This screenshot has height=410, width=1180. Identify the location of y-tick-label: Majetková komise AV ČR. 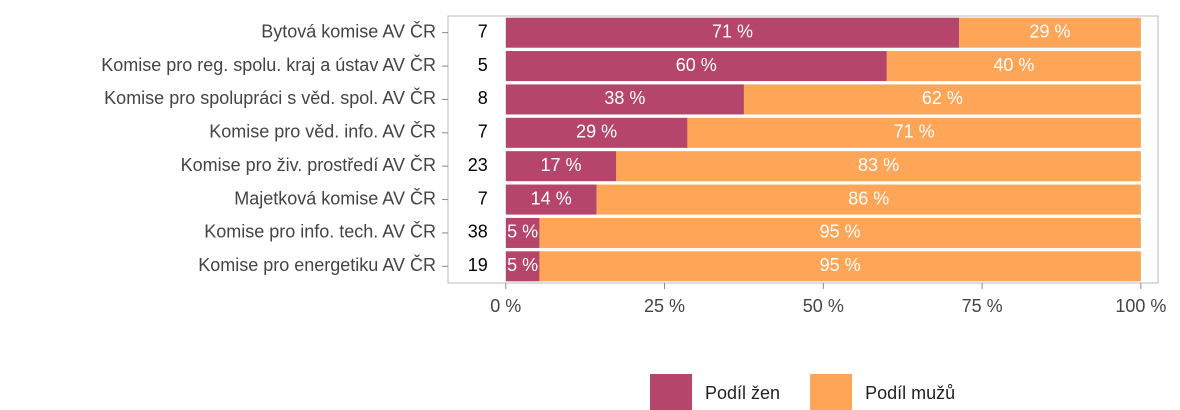
(335, 197).